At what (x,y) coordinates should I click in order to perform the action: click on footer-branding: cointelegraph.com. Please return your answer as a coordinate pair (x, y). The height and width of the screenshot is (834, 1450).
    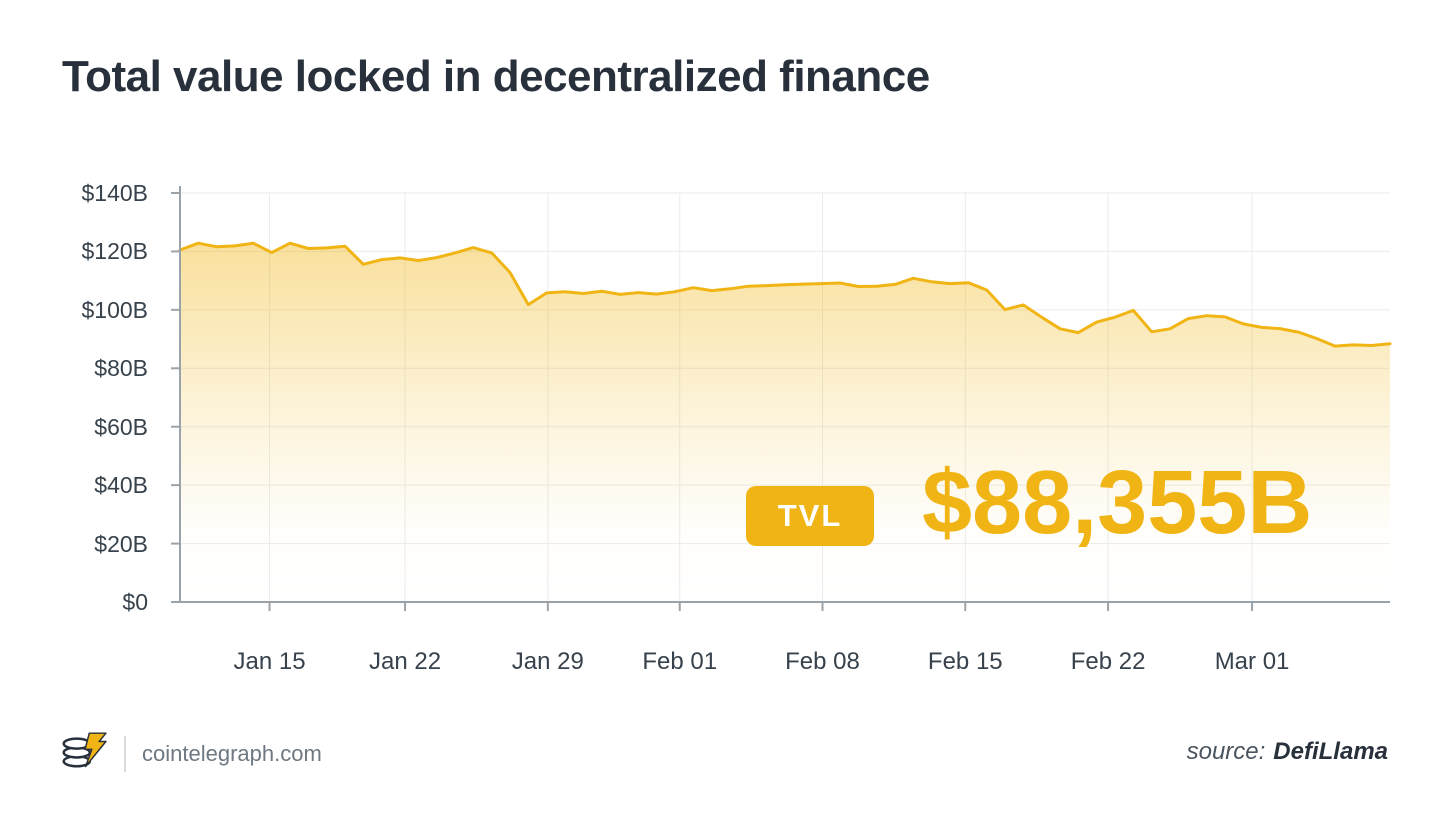
    Looking at the image, I should click on (190, 754).